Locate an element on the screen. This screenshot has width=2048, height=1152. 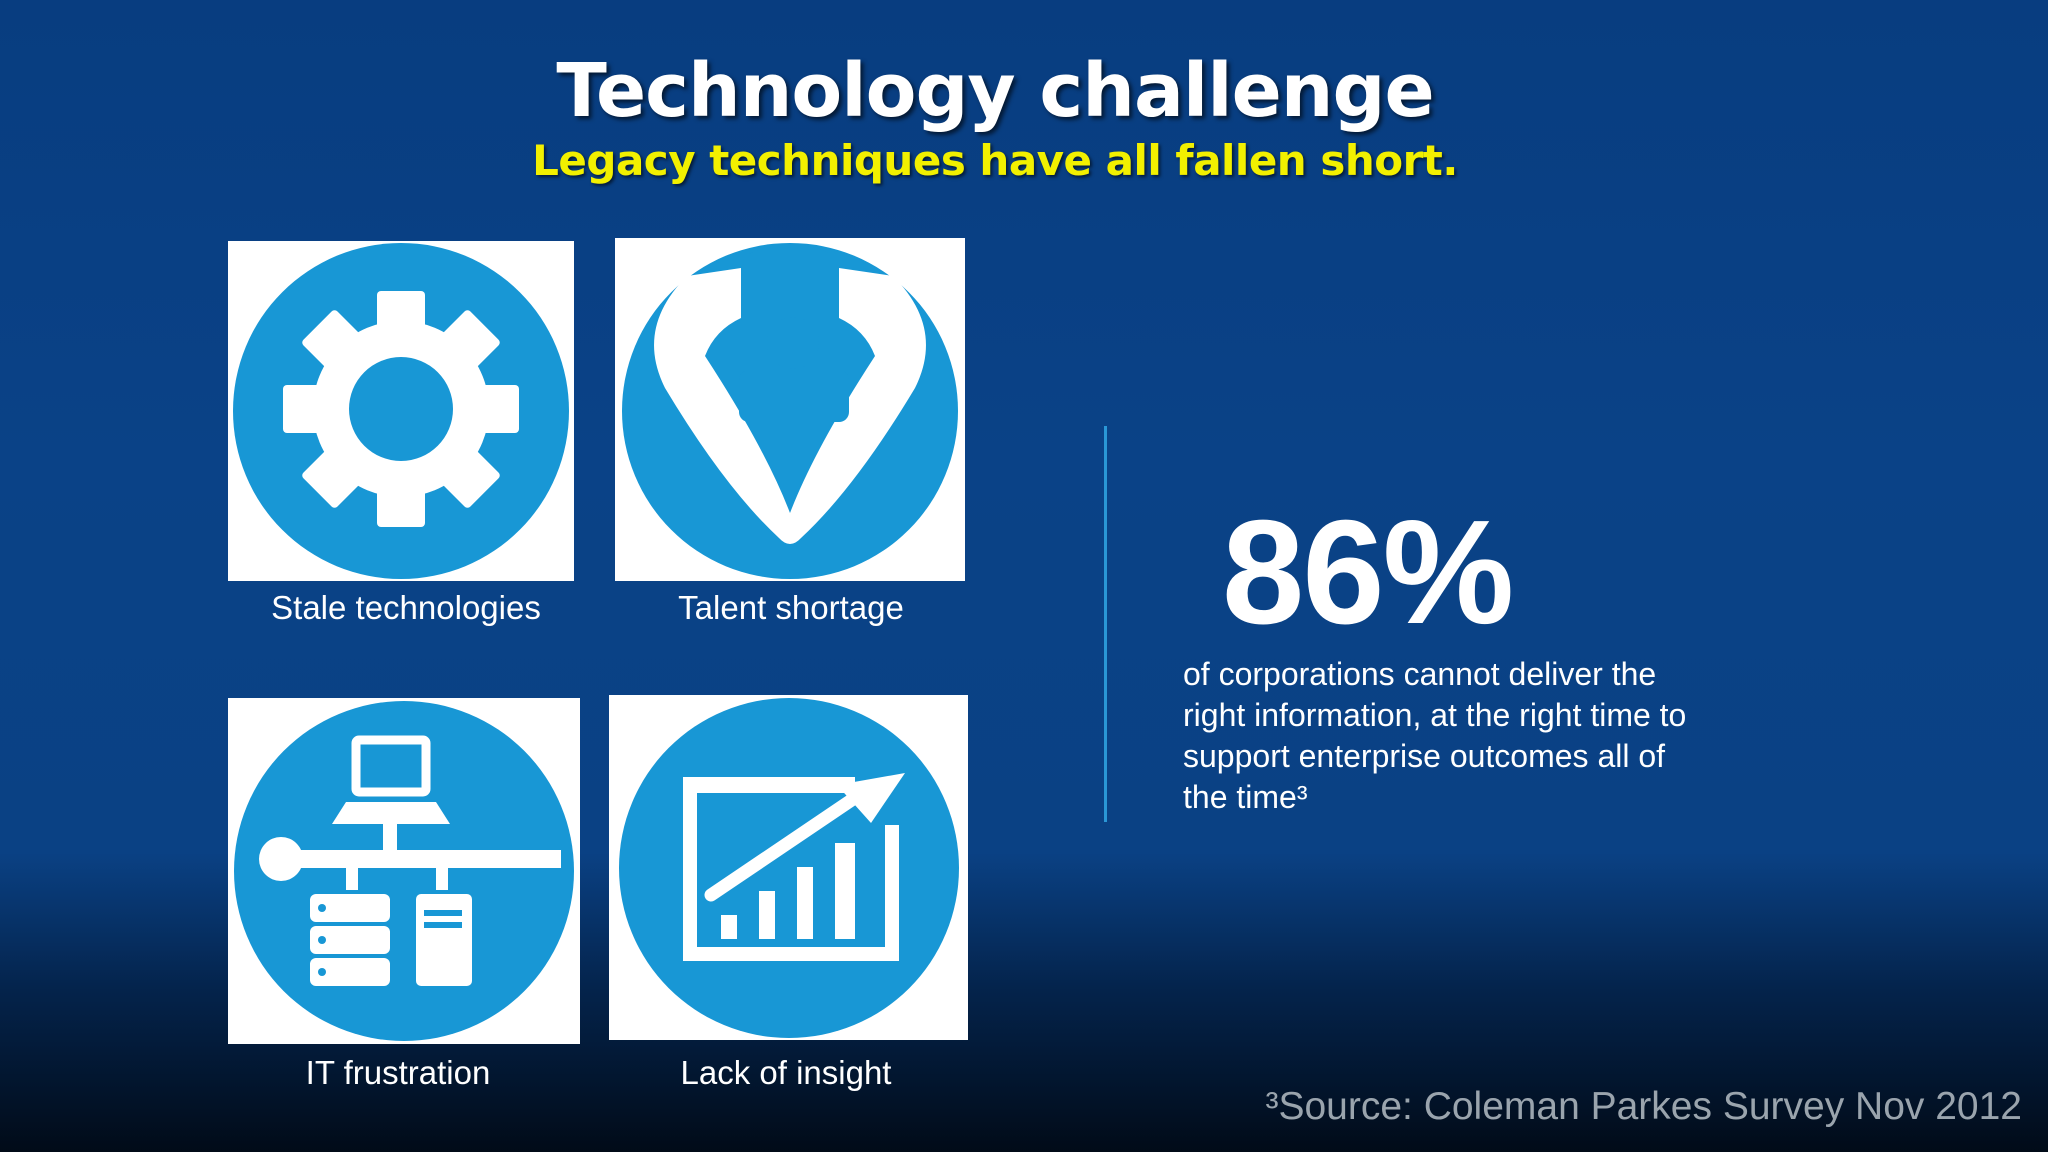
tile-it-frustration is located at coordinates (404, 871).